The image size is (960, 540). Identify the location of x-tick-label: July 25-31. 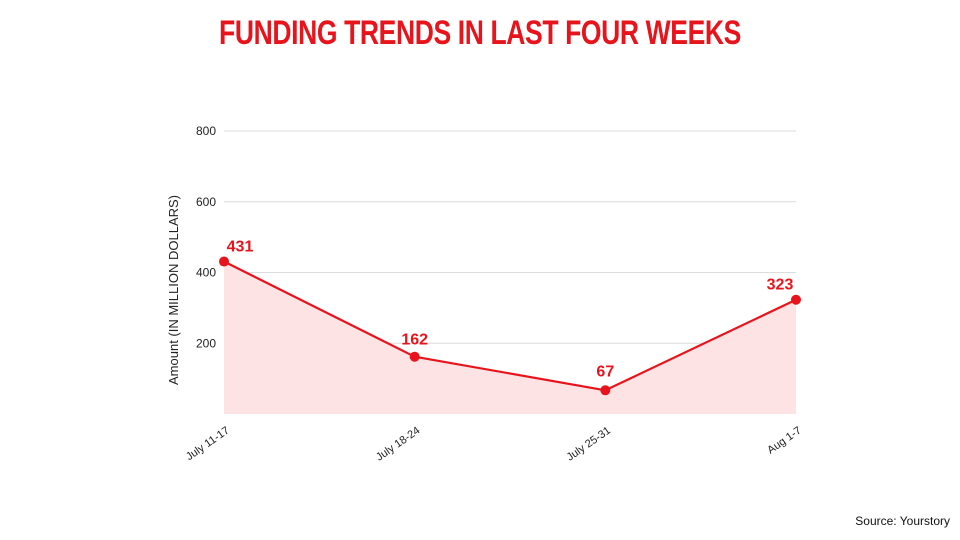
(589, 444).